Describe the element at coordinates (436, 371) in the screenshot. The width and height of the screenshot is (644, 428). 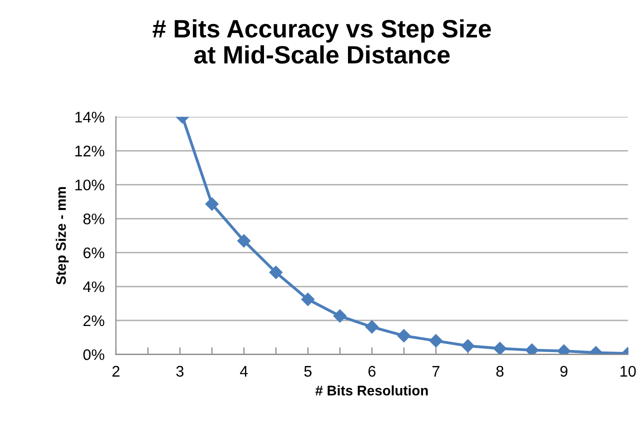
I see `x-tick-label: 7` at that location.